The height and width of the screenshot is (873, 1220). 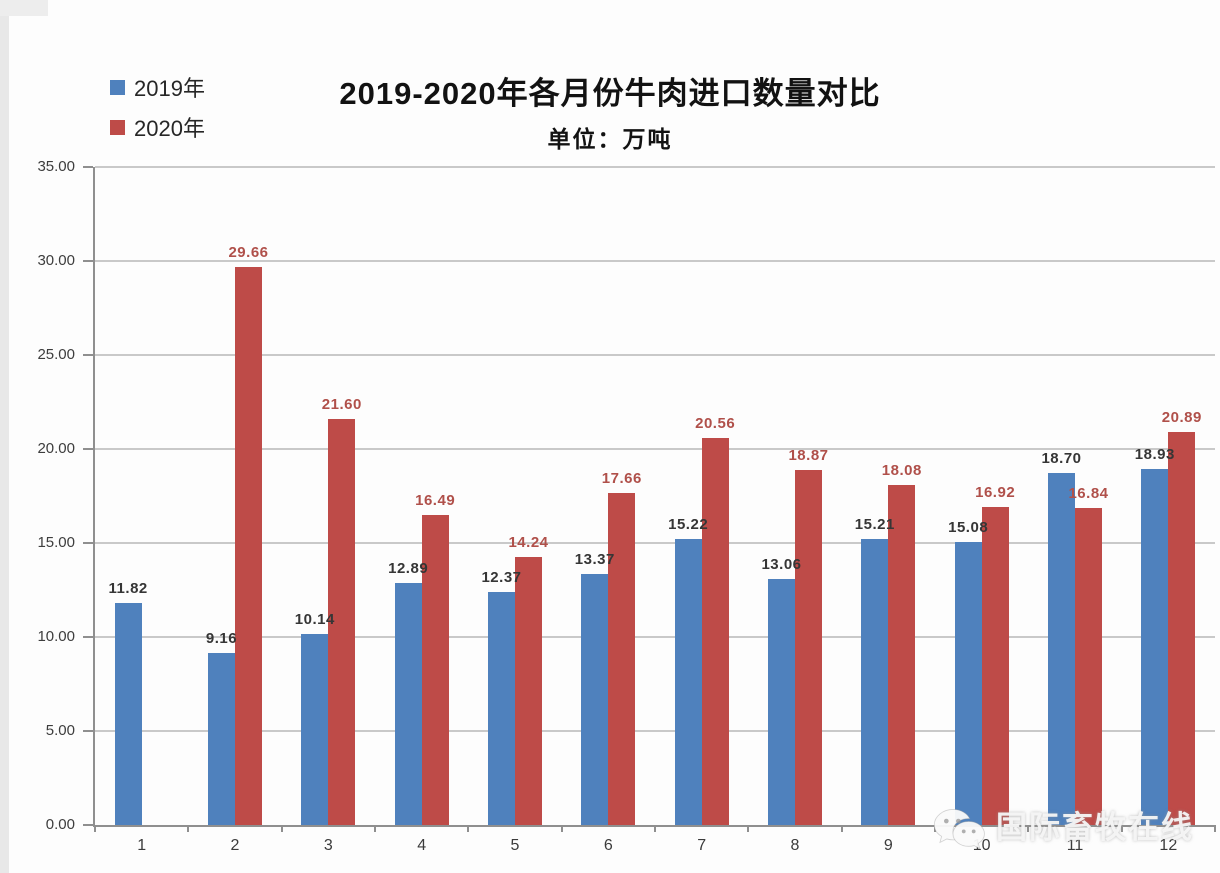 I want to click on bar-2019-m1, so click(x=128, y=713).